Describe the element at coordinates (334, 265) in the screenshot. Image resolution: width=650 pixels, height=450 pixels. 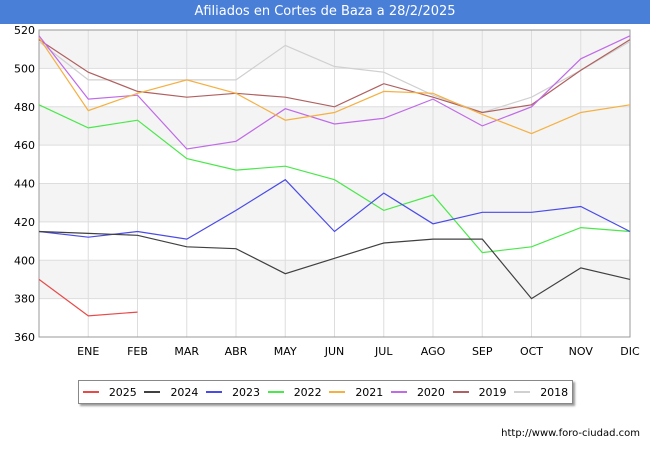
I see `series-line-2024` at that location.